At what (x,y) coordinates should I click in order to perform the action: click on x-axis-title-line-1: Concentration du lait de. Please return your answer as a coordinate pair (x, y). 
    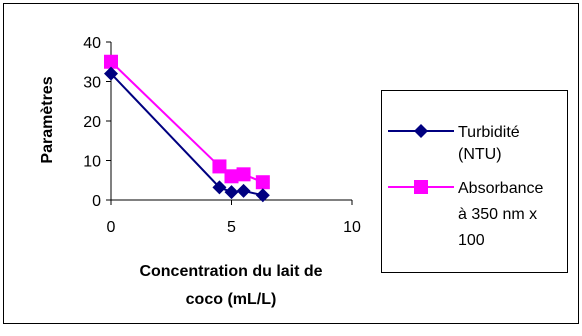
    Looking at the image, I should click on (230, 271).